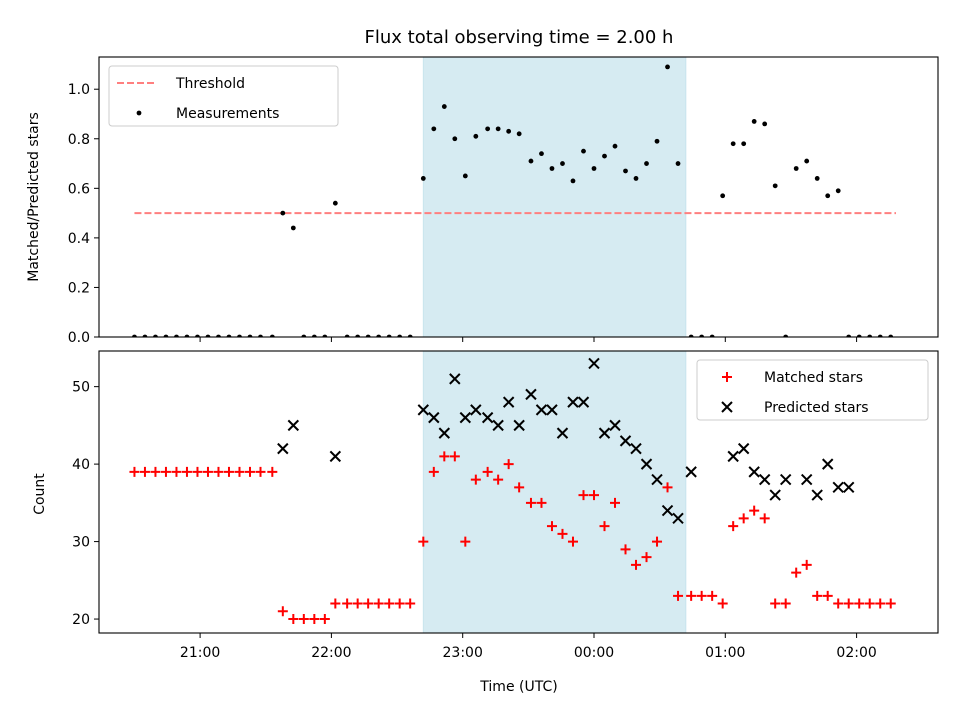 The width and height of the screenshot is (960, 720). I want to click on legend-matched-swatch, so click(727, 377).